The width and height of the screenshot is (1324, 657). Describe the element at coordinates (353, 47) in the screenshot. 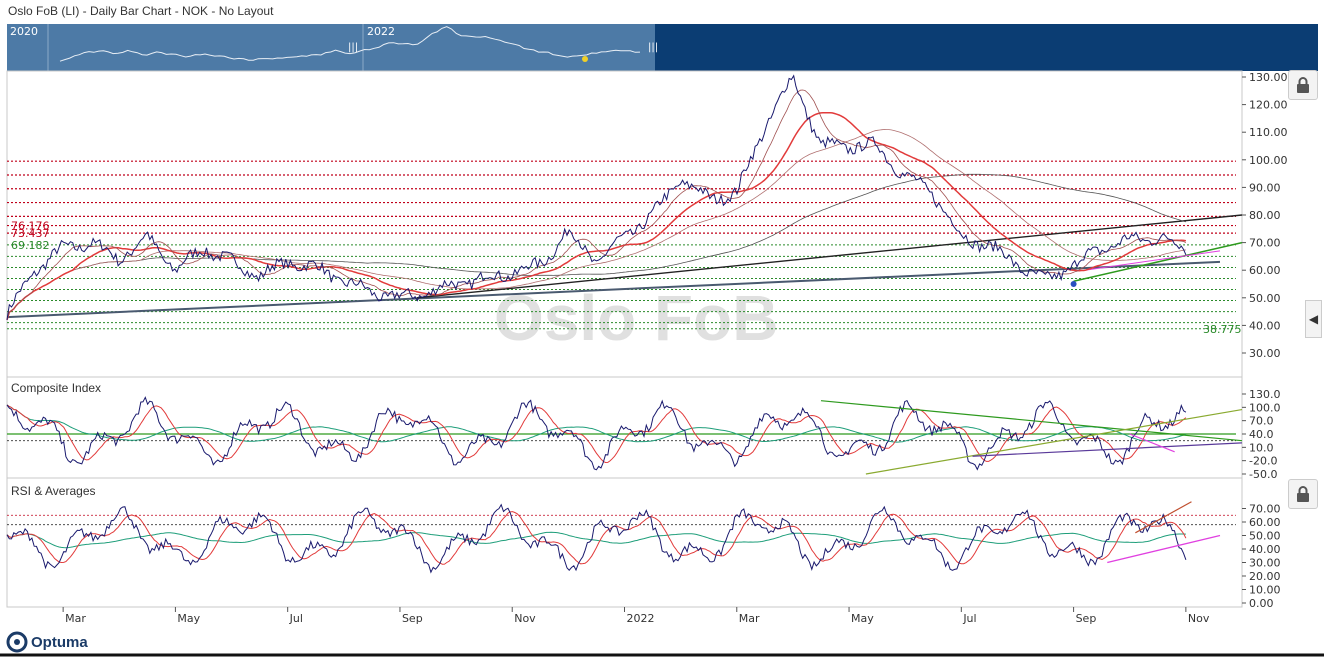

I see `navigator-handle-left: |||` at that location.